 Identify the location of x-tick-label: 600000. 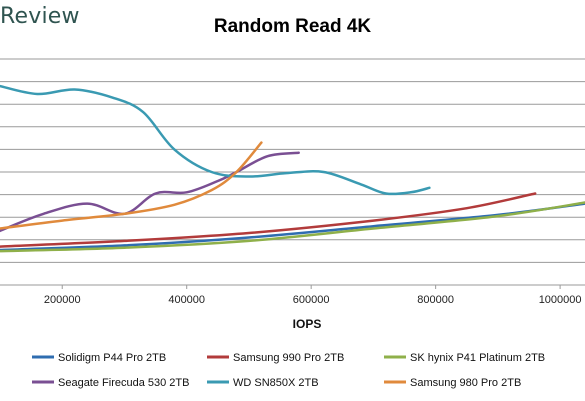
(311, 300).